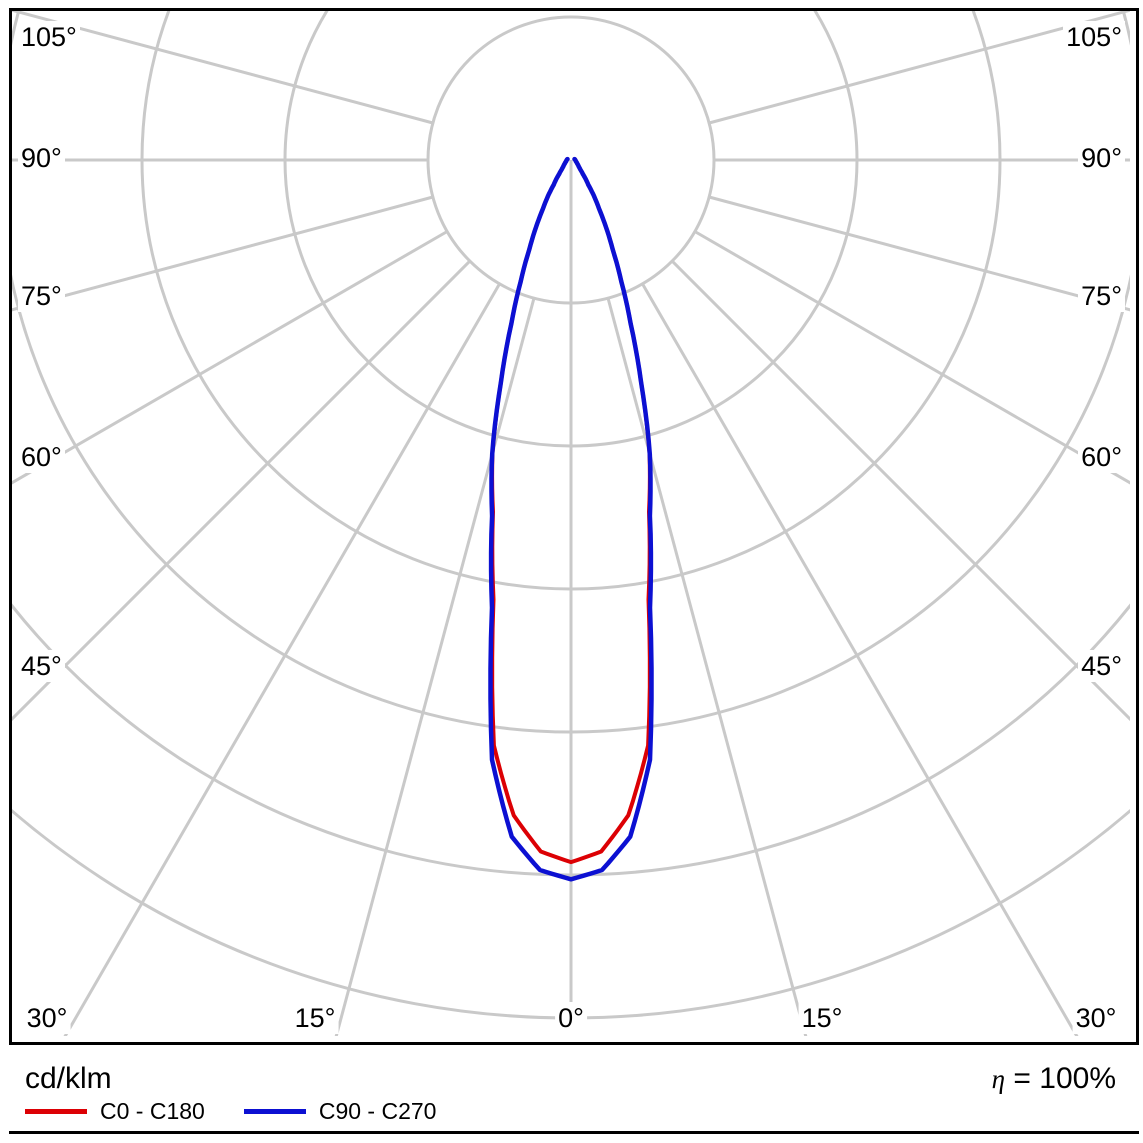  Describe the element at coordinates (68, 1078) in the screenshot. I see `unit-label: cd/klm` at that location.